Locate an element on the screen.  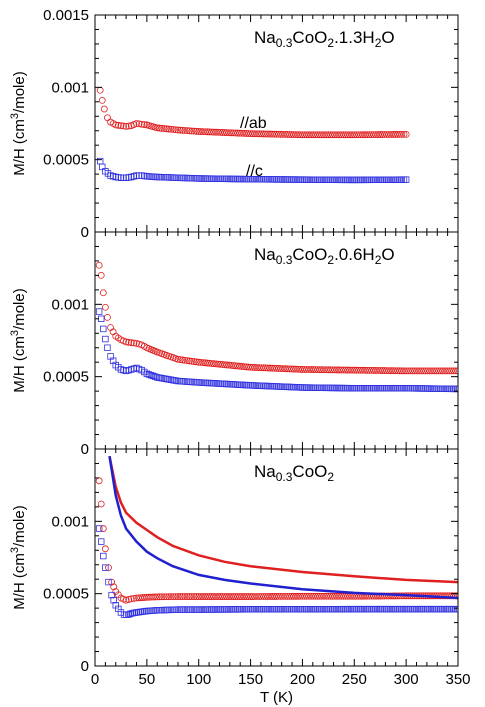
plot-area is located at coordinates (253, 135).